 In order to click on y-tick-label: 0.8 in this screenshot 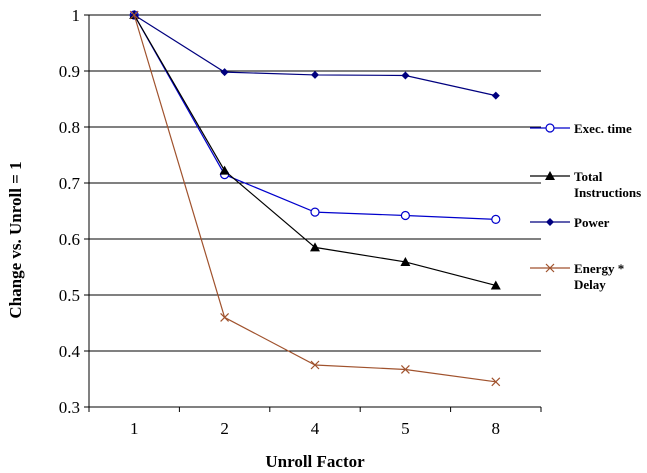, I will do `click(69, 127)`.